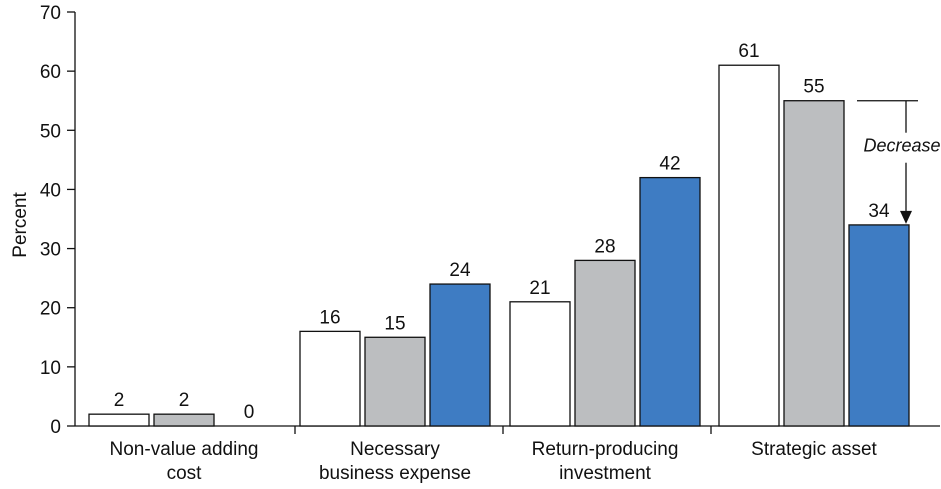  What do you see at coordinates (329, 317) in the screenshot?
I see `data-label: 16` at bounding box center [329, 317].